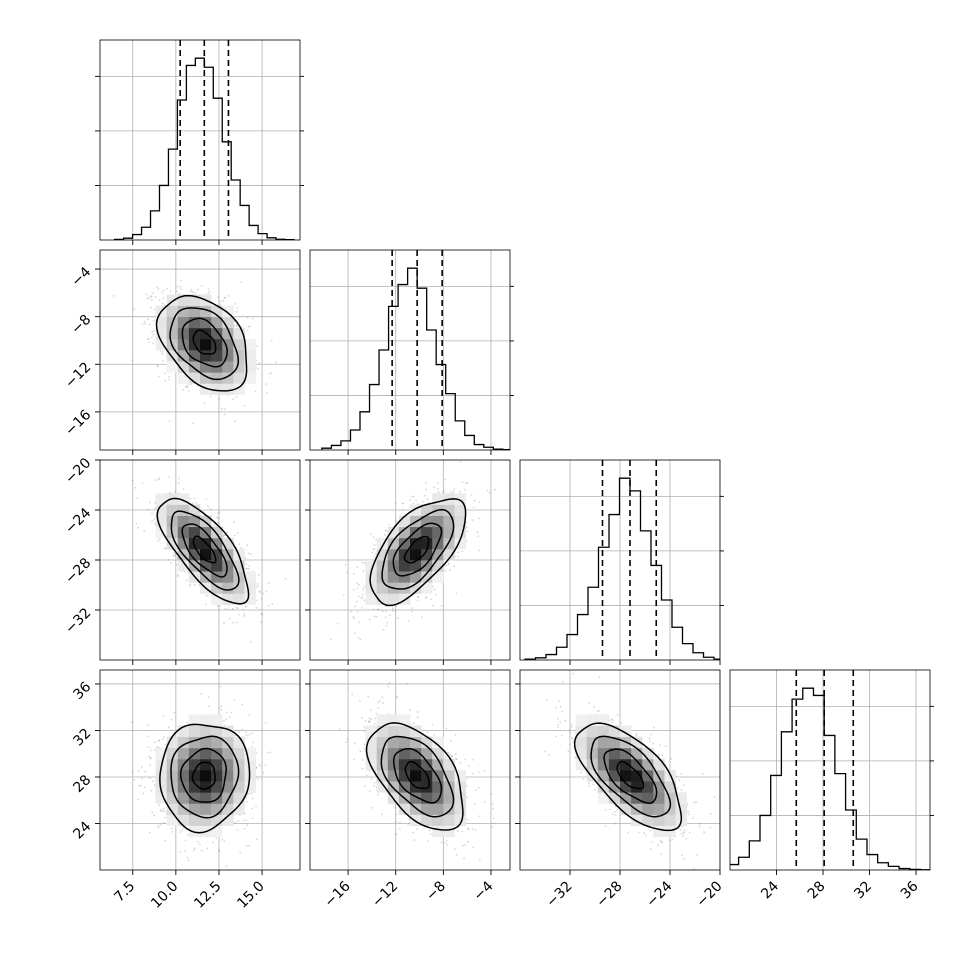  I want to click on contours, so click(418, 552).